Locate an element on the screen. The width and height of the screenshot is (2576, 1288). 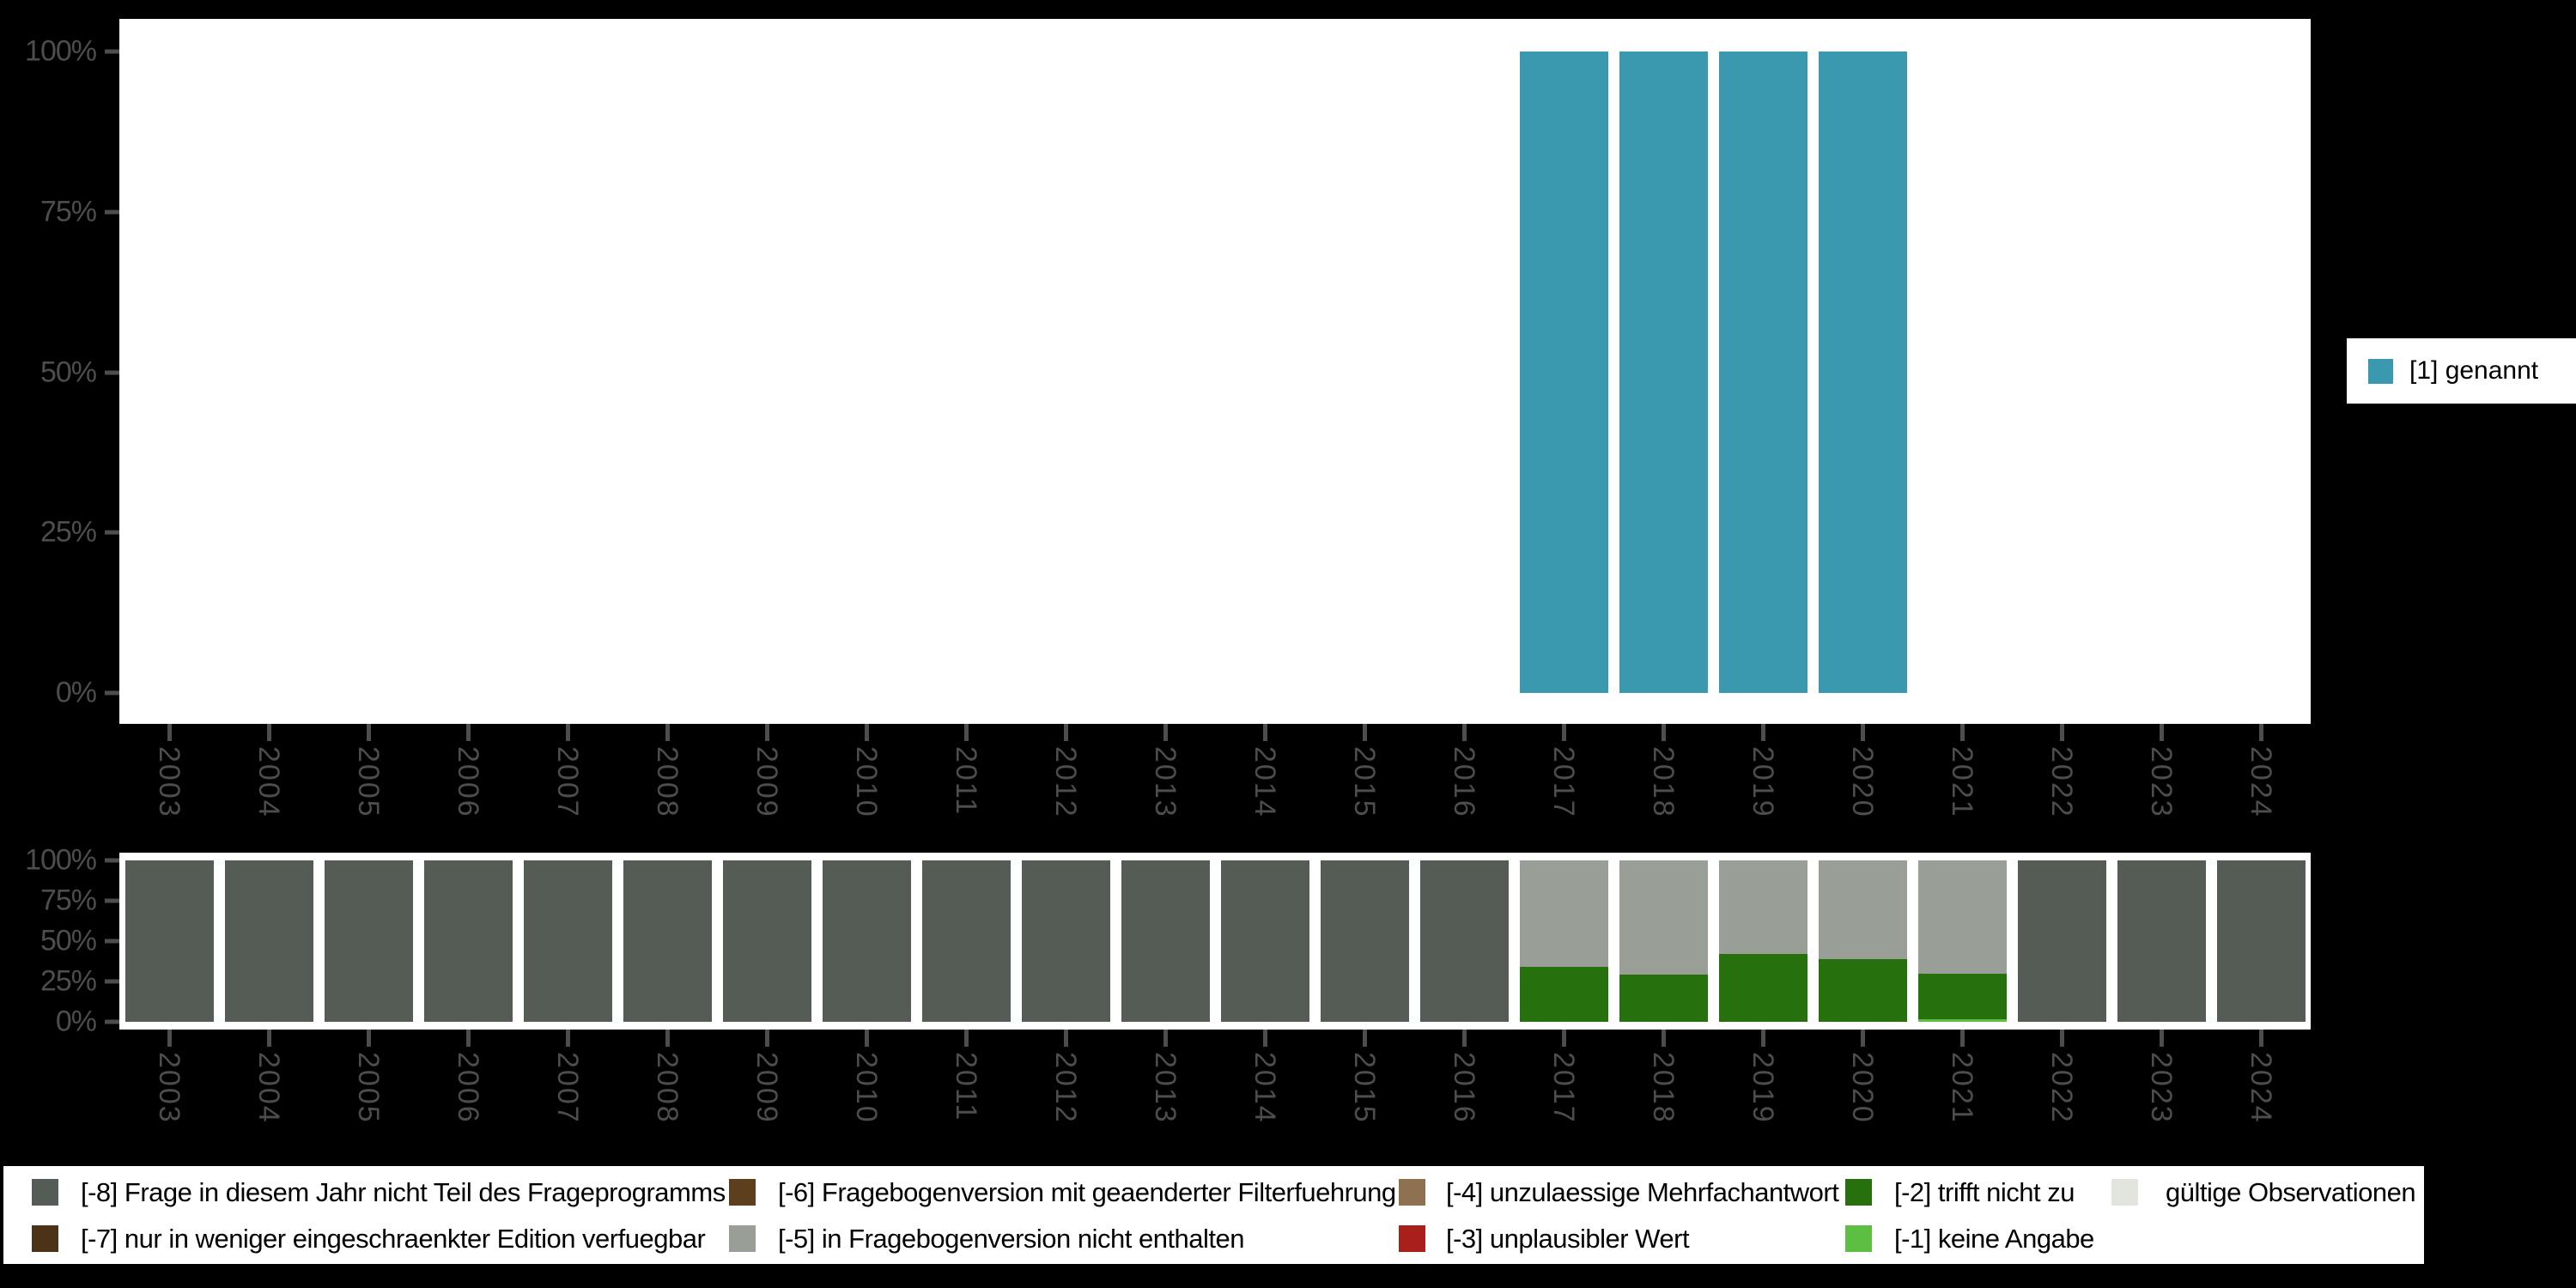
x-axis-slot: 2006 is located at coordinates (468, 788).